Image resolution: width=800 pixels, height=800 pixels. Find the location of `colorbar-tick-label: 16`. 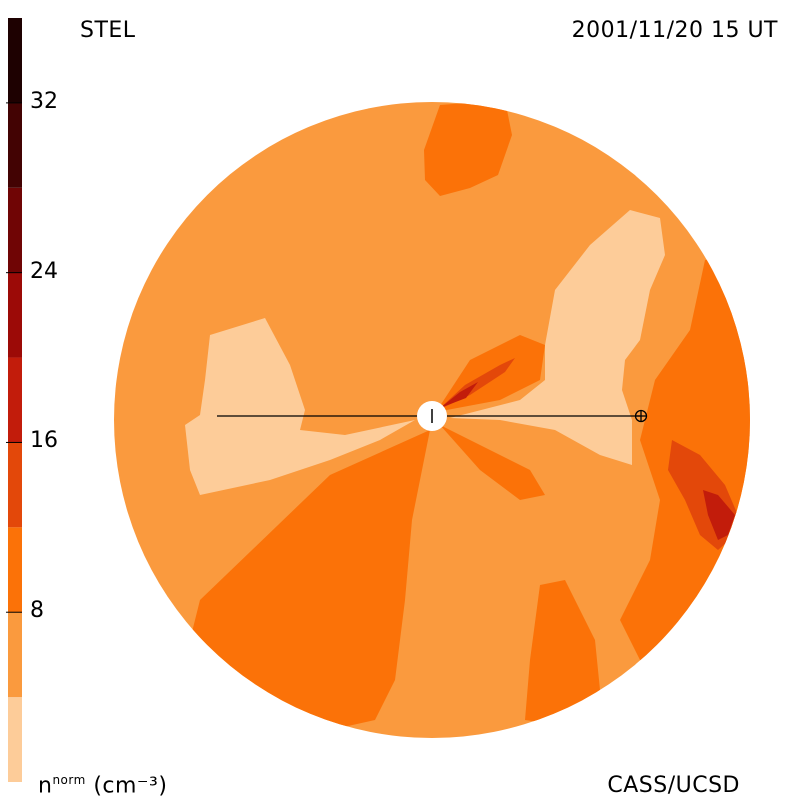

colorbar-tick-label: 16 is located at coordinates (44, 441).